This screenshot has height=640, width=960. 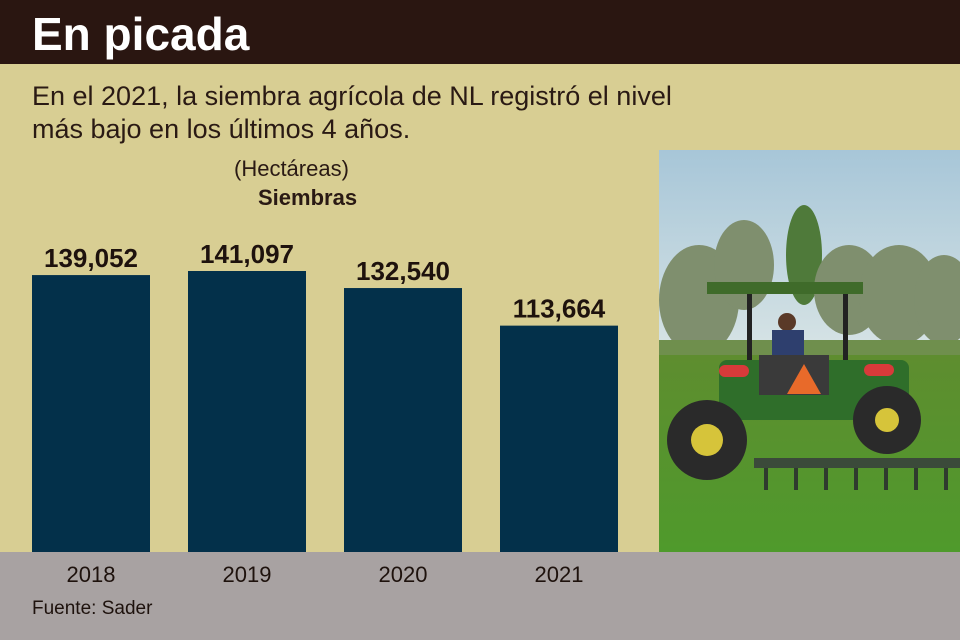 What do you see at coordinates (291, 168) in the screenshot?
I see `unit-label: (Hectáreas)` at bounding box center [291, 168].